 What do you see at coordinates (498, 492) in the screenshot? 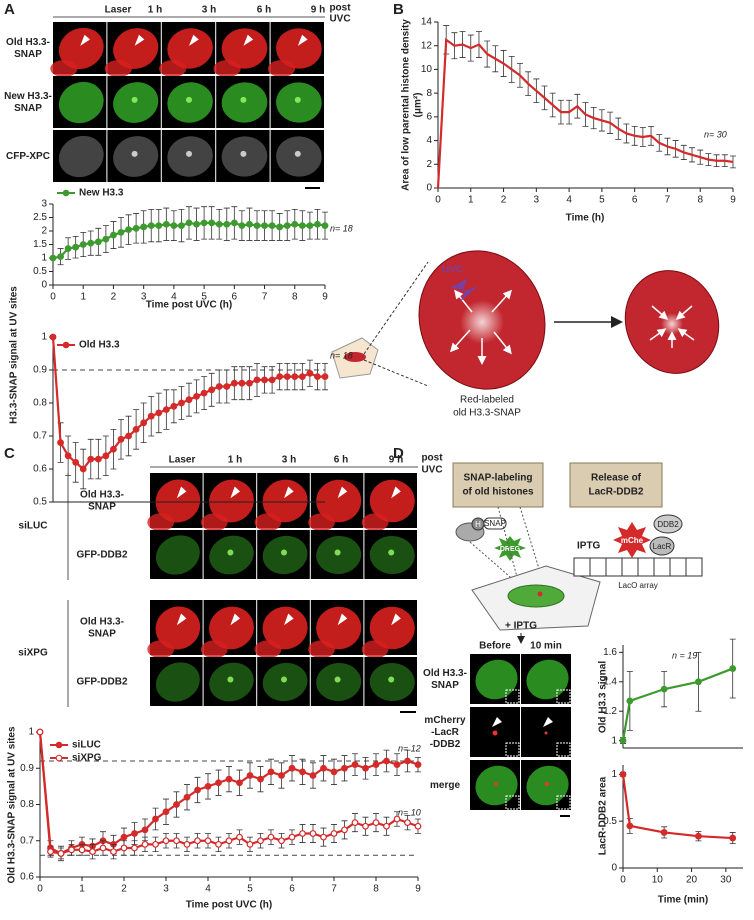
I see `box-text: of old histones` at bounding box center [498, 492].